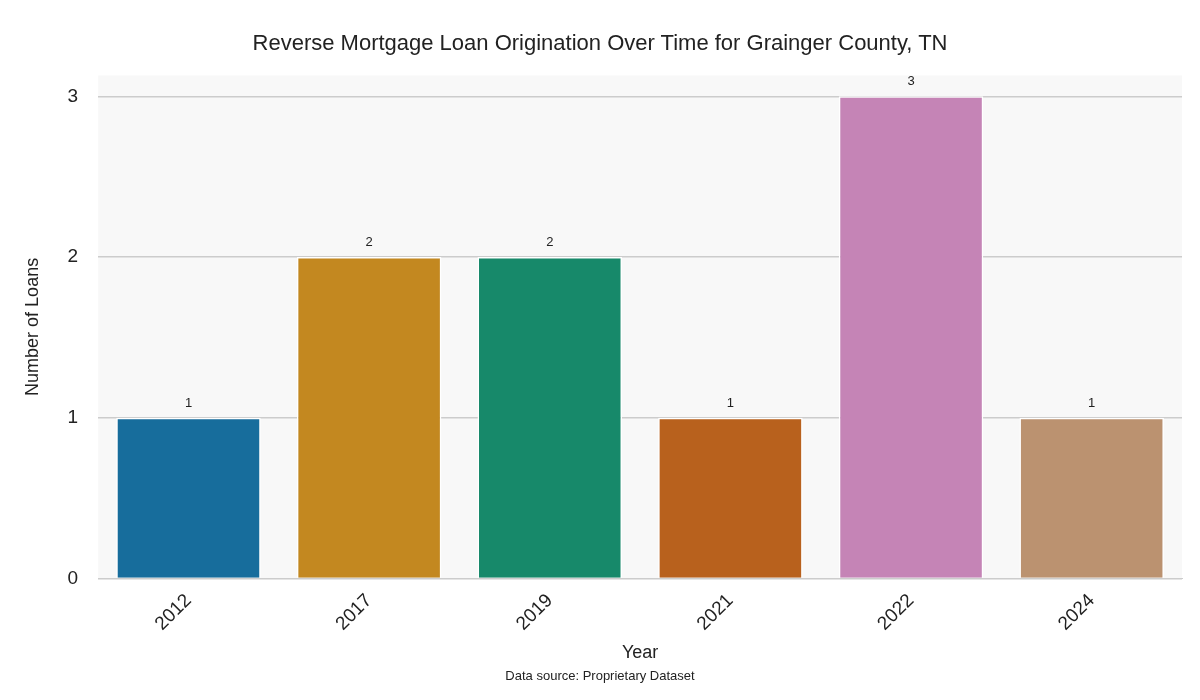 Image resolution: width=1200 pixels, height=700 pixels. What do you see at coordinates (73, 577) in the screenshot?
I see `y-tick-label: 0` at bounding box center [73, 577].